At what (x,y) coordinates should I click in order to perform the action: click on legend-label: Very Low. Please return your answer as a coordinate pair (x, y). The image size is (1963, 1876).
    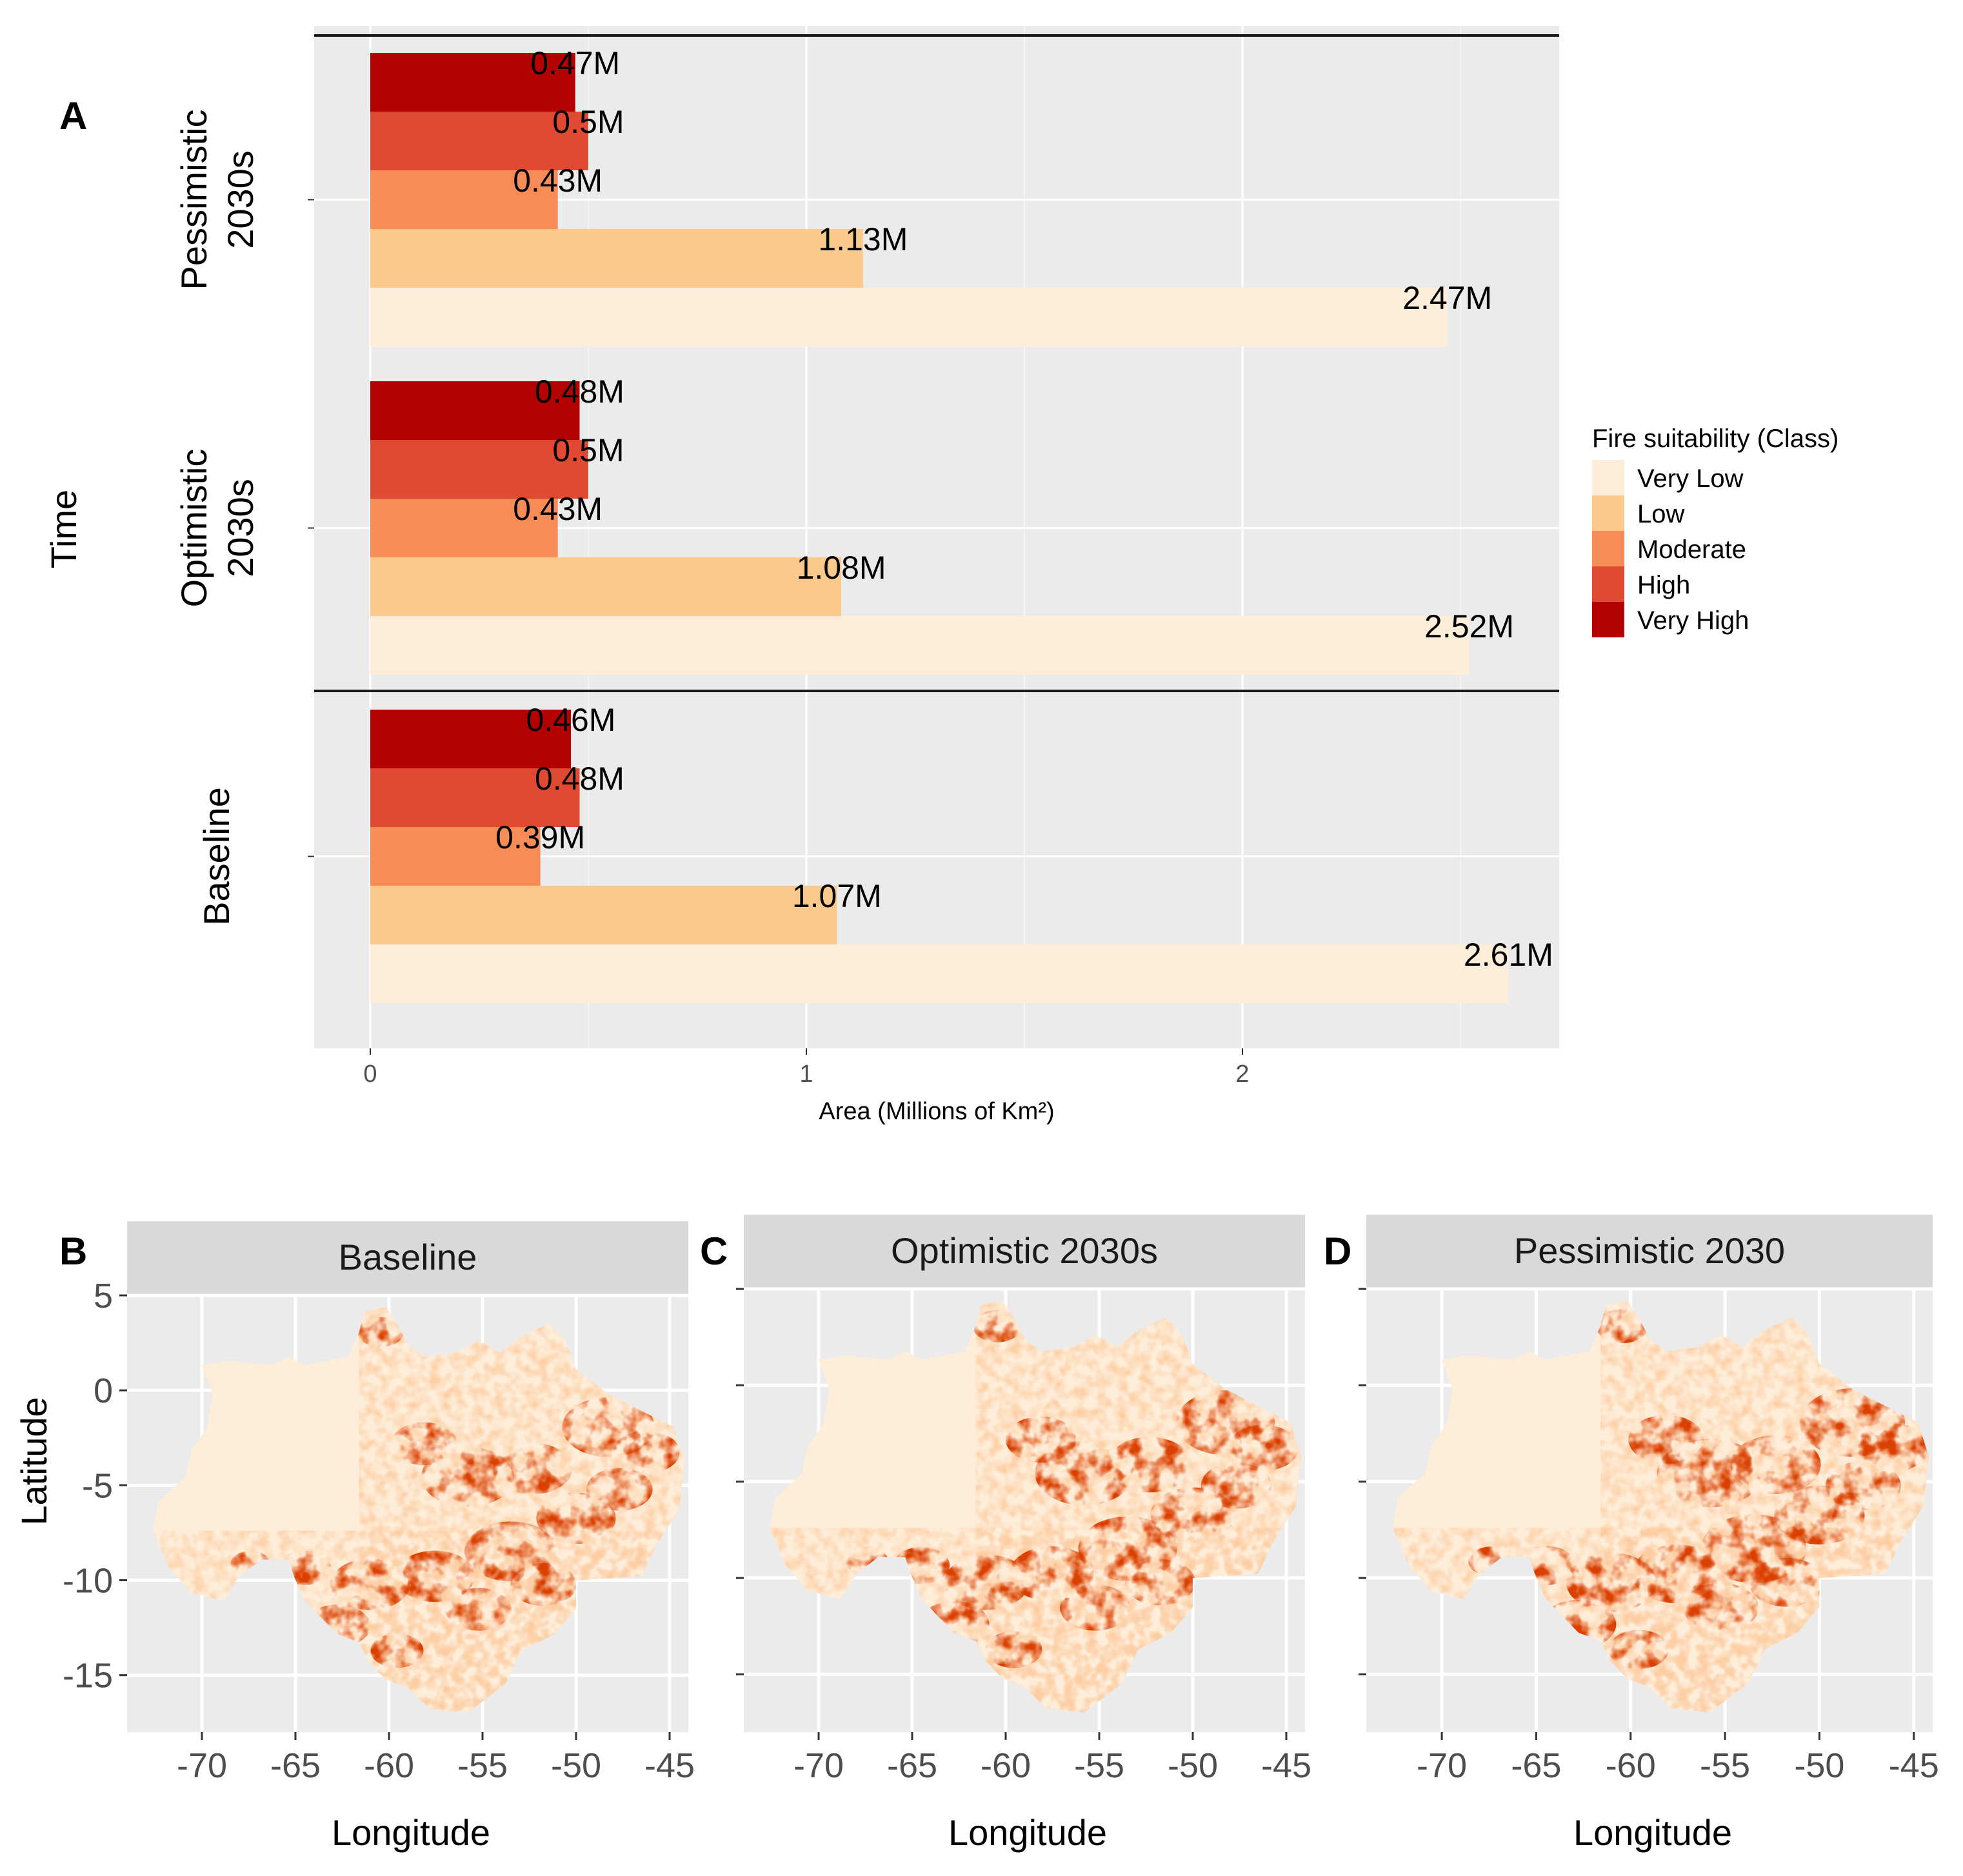
    Looking at the image, I should click on (1691, 478).